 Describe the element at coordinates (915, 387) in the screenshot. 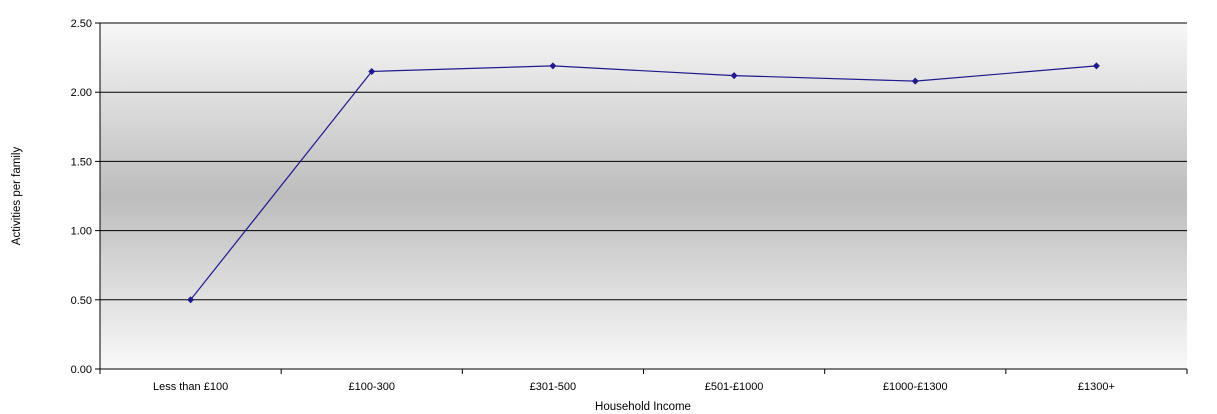

I see `x-tick-label: £1000-£1300` at that location.